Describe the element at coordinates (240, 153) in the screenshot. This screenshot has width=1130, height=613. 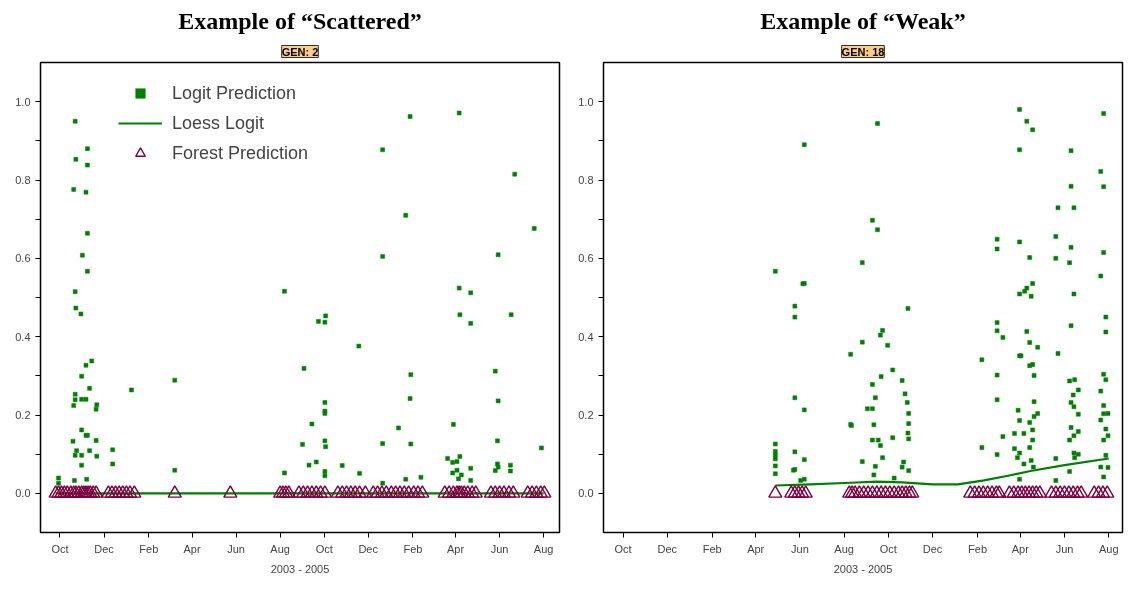
I see `legend-label: Forest Prediction` at that location.